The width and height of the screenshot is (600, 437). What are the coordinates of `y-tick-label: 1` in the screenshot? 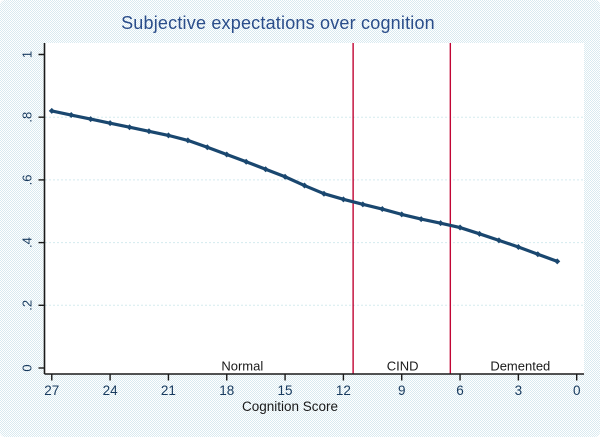 It's located at (26, 54).